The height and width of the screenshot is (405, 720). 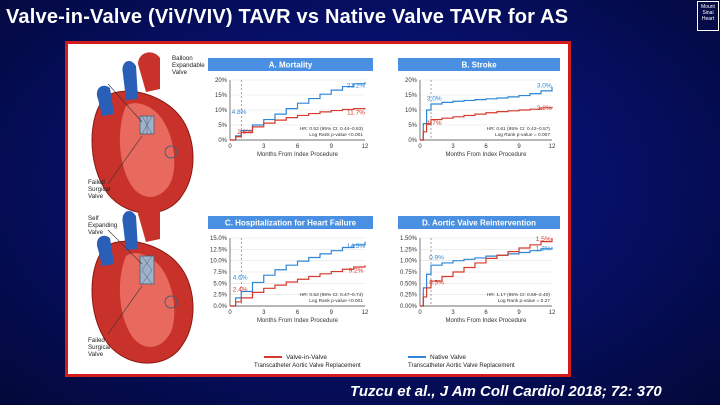 What do you see at coordinates (306, 357) in the screenshot?
I see `legend-viv-label: Valve-in-Valve` at bounding box center [306, 357].